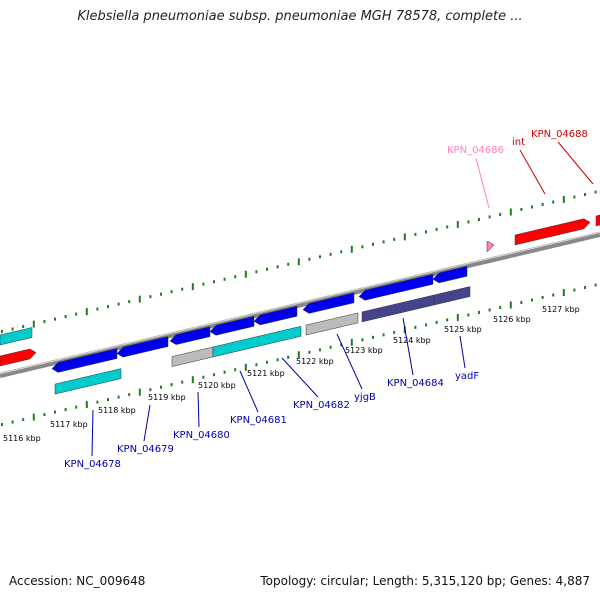  I want to click on gene-label: KPN_04679, so click(145, 449).